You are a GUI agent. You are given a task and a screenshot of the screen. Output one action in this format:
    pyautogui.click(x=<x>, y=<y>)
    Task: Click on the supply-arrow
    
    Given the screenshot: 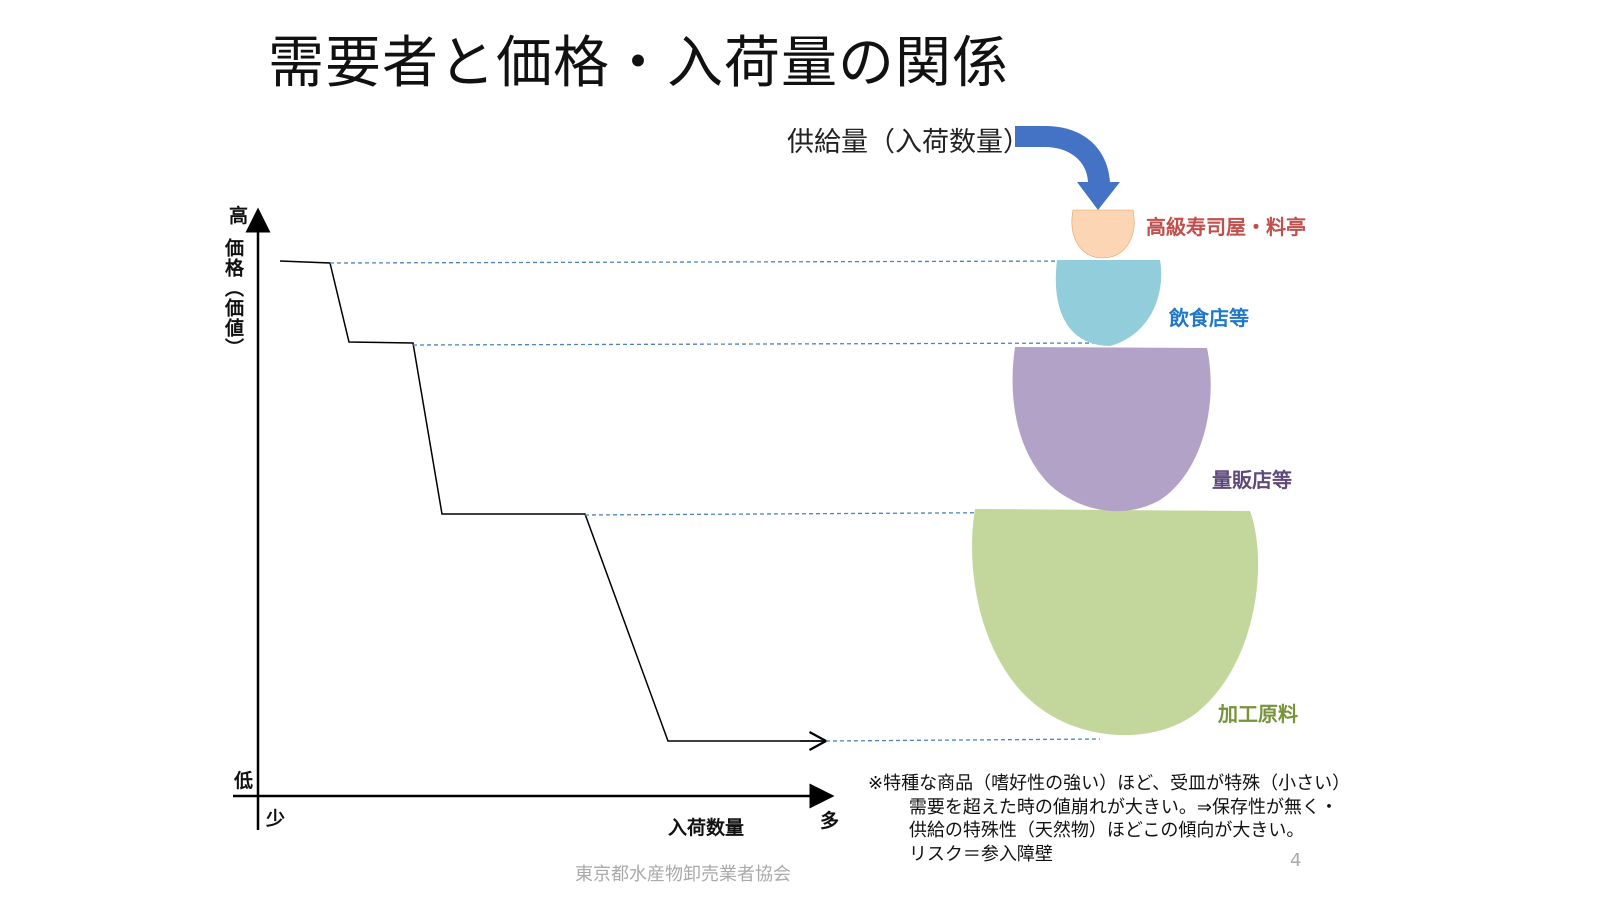 What is the action you would take?
    pyautogui.click(x=1067, y=168)
    